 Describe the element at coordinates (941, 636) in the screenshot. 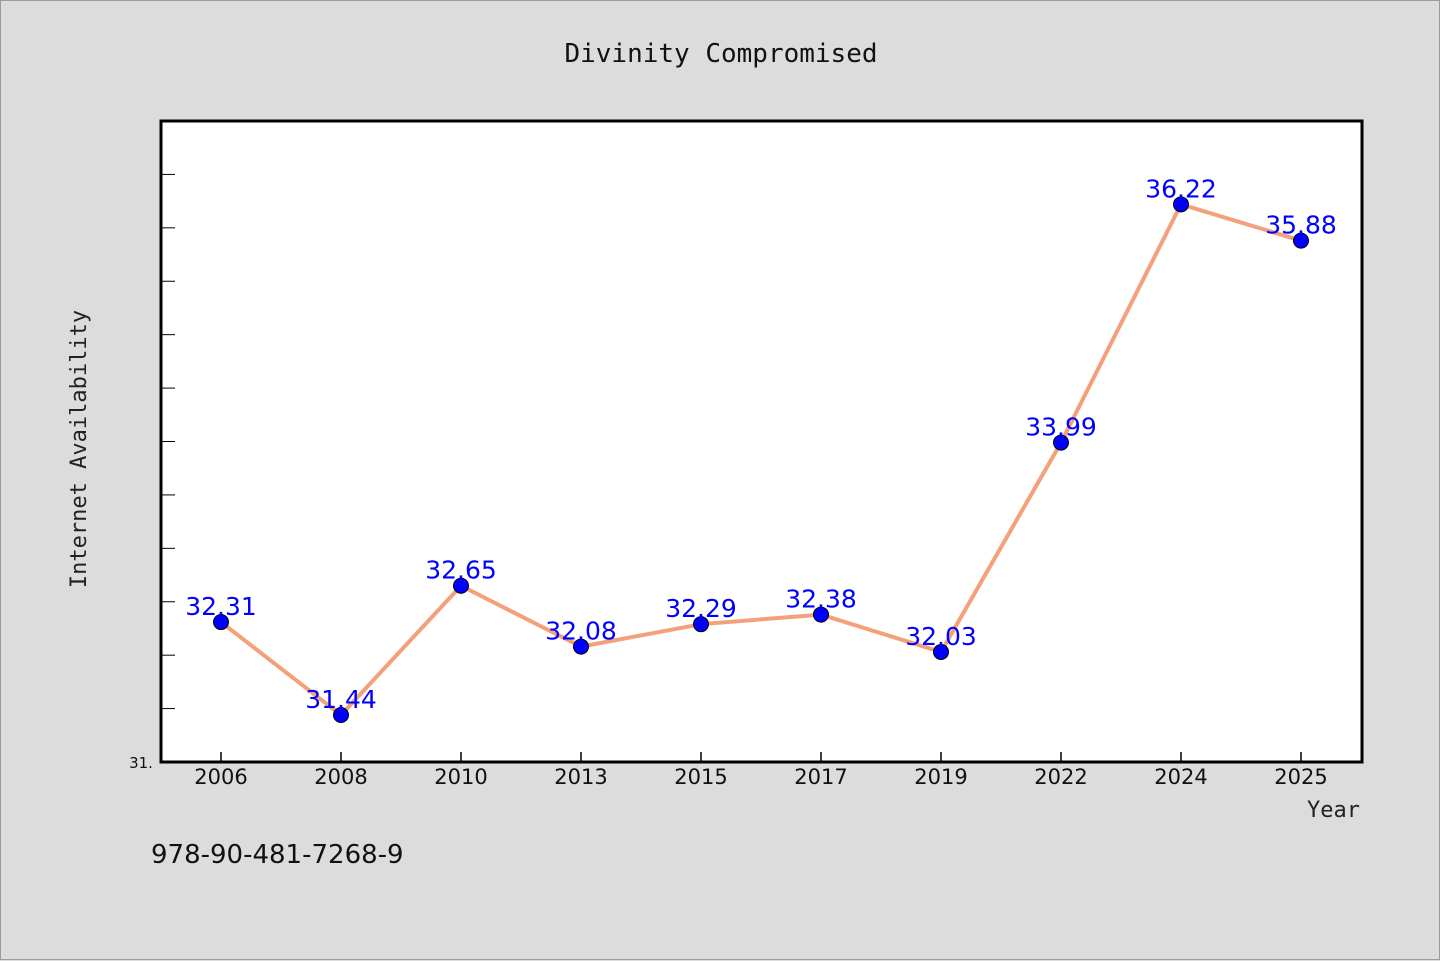

I see `data-label: 32.03` at that location.